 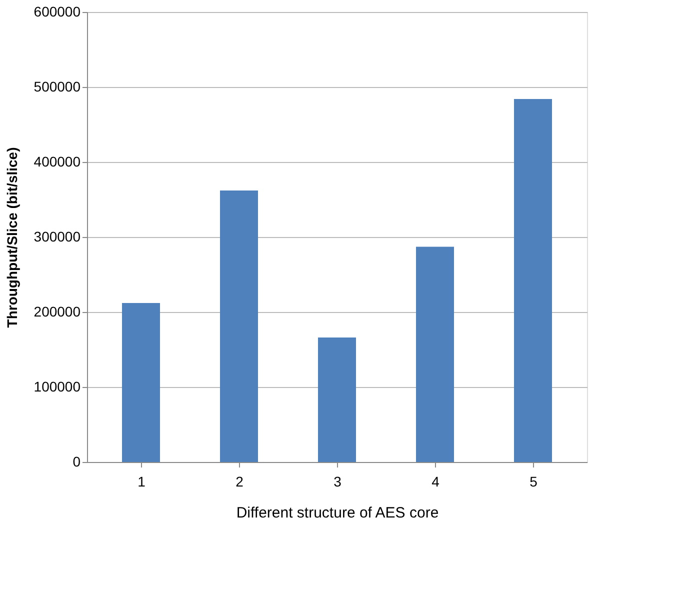 What do you see at coordinates (142, 482) in the screenshot?
I see `x-tick-label: 1` at bounding box center [142, 482].